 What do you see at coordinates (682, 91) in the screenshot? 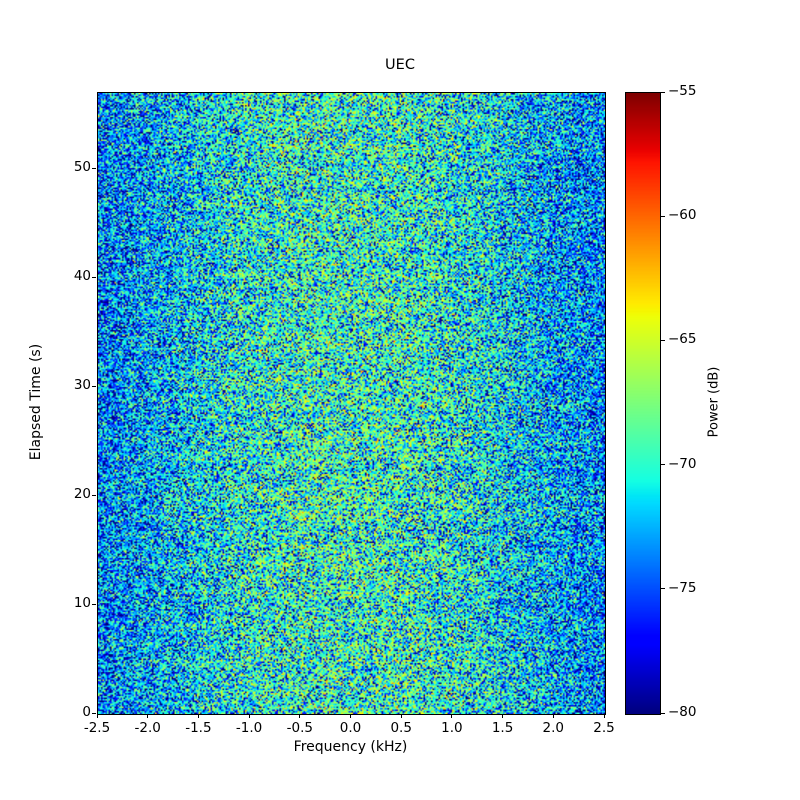
I see `colorbar-tick-label: −55` at bounding box center [682, 91].